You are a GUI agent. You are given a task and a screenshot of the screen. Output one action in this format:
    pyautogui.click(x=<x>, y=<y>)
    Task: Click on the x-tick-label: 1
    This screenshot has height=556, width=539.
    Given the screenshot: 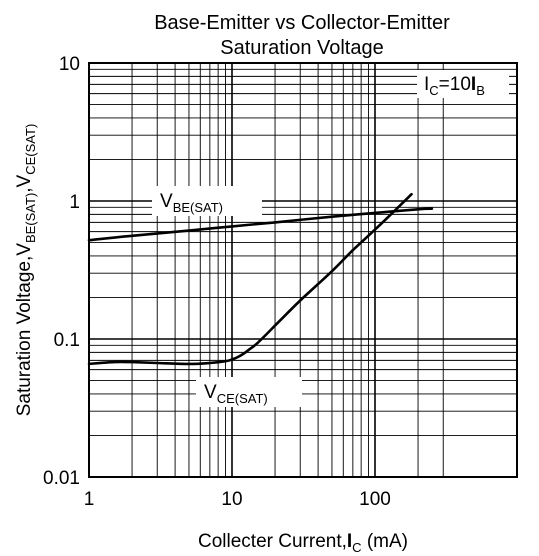 What is the action you would take?
    pyautogui.click(x=89, y=499)
    